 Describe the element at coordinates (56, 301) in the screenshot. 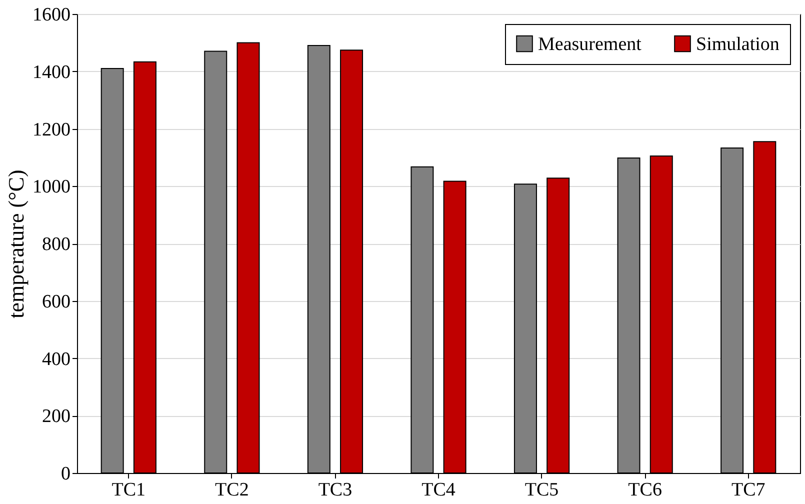

I see `y-tick-label: 600` at that location.